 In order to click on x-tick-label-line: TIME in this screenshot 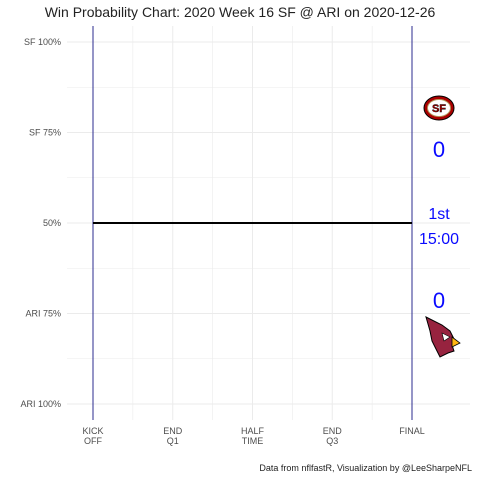, I will do `click(253, 441)`.